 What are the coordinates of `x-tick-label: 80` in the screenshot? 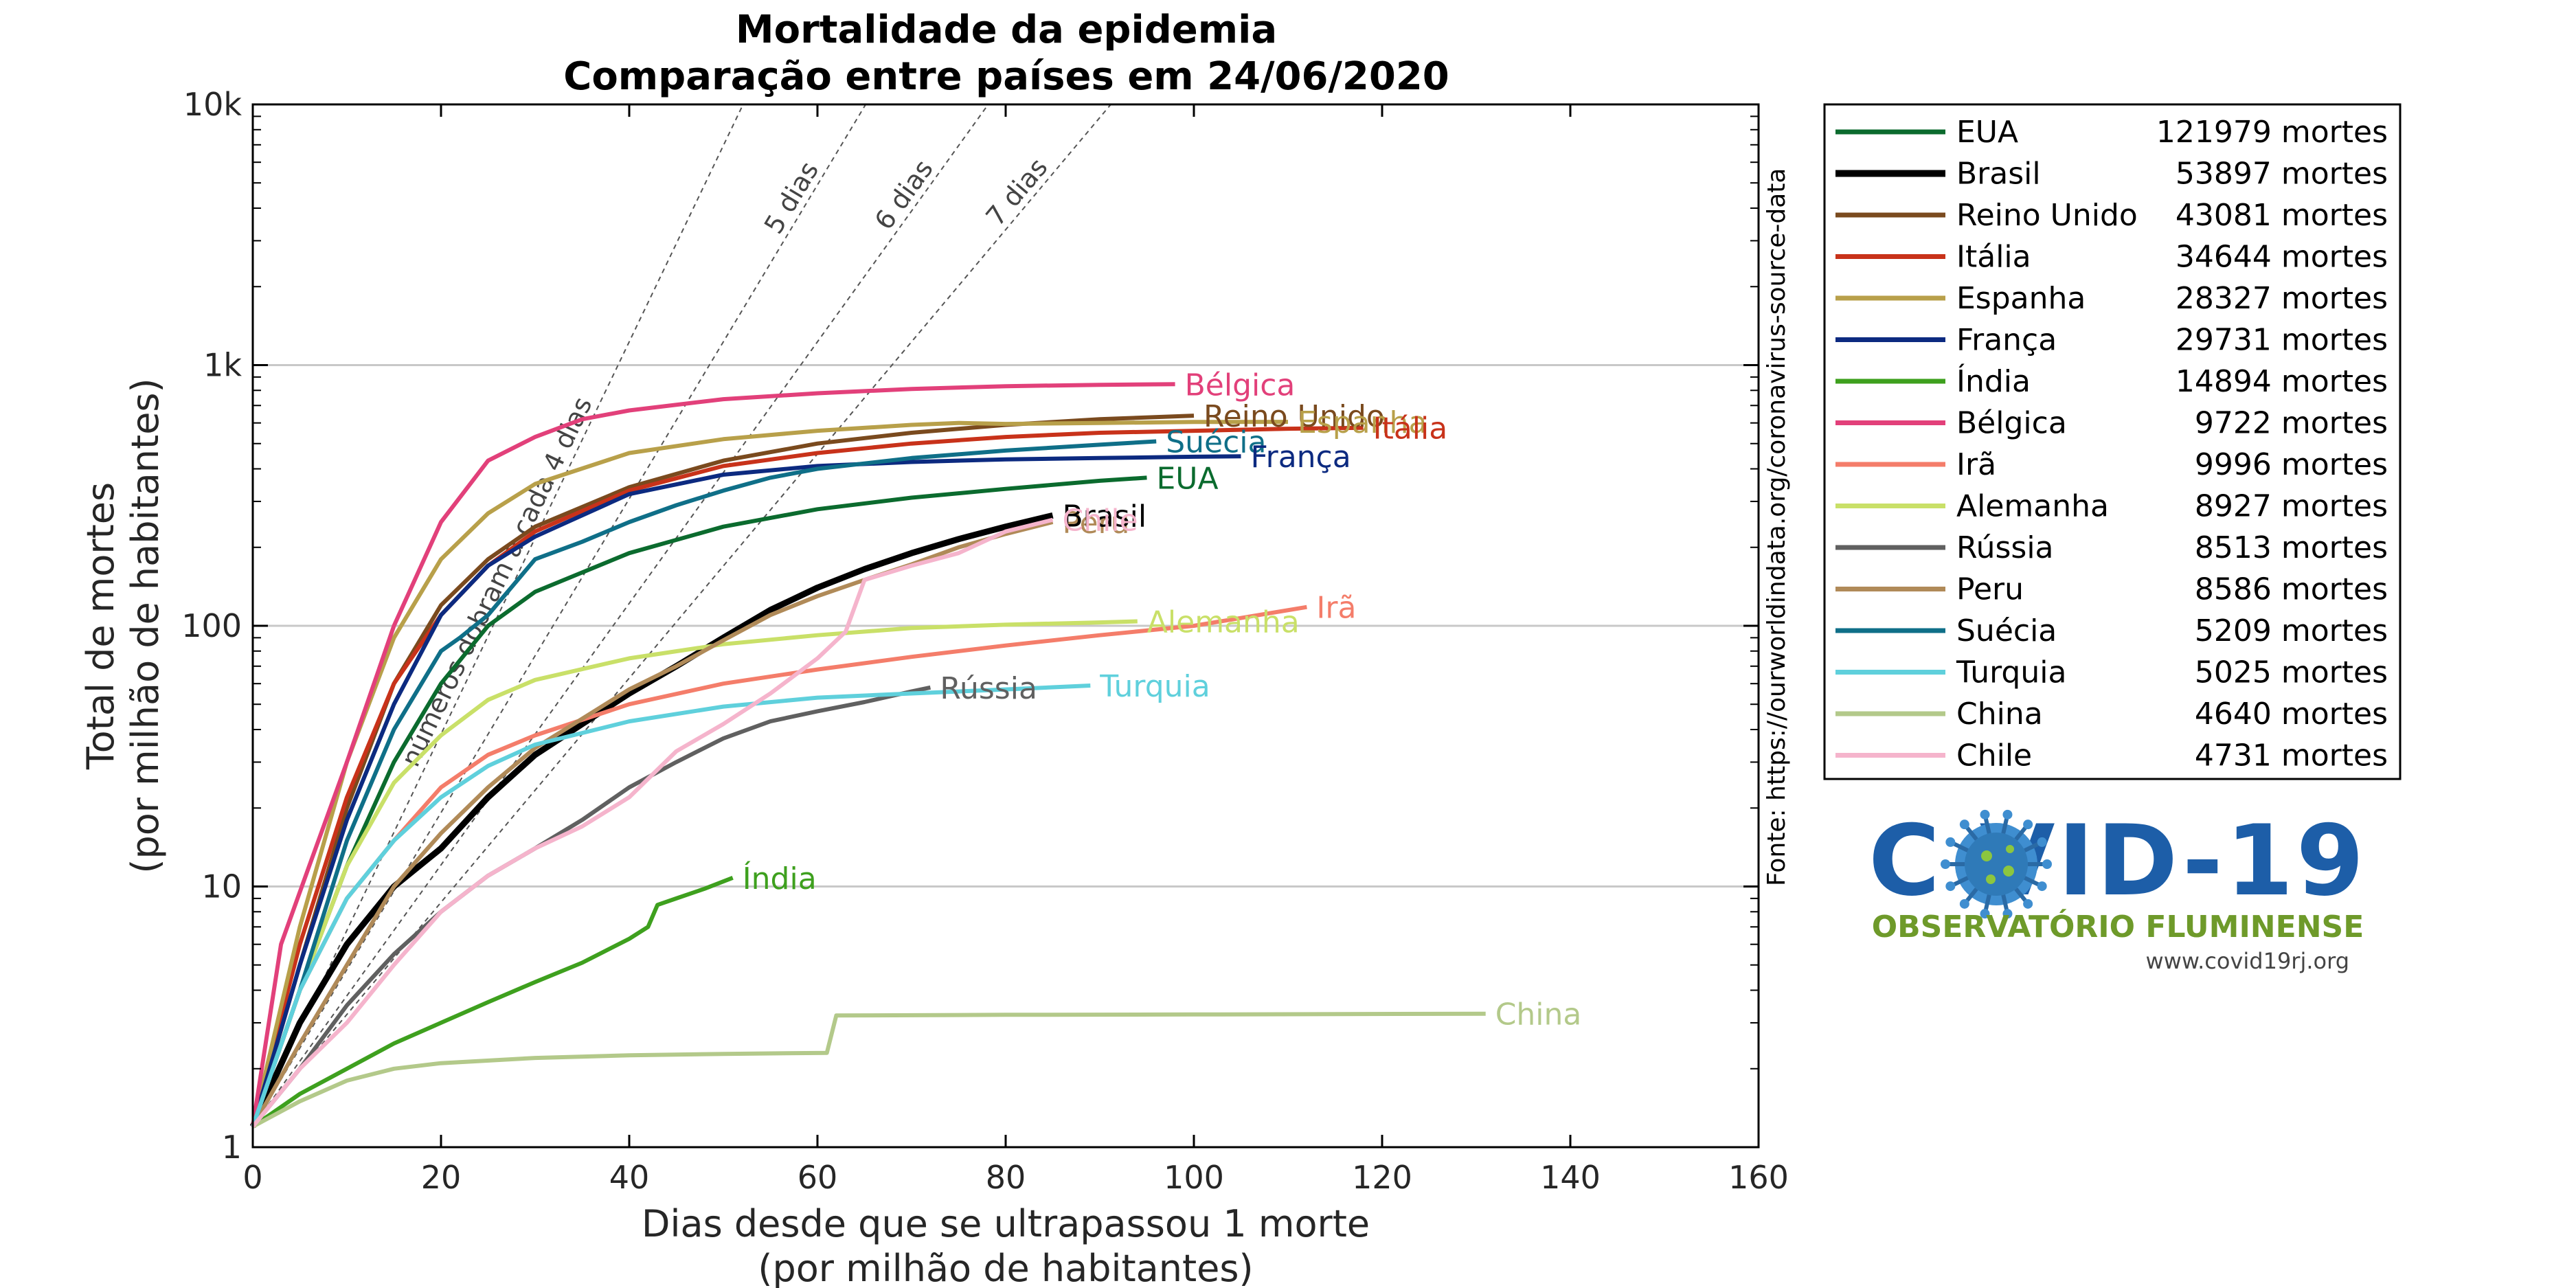 It's located at (1006, 1177).